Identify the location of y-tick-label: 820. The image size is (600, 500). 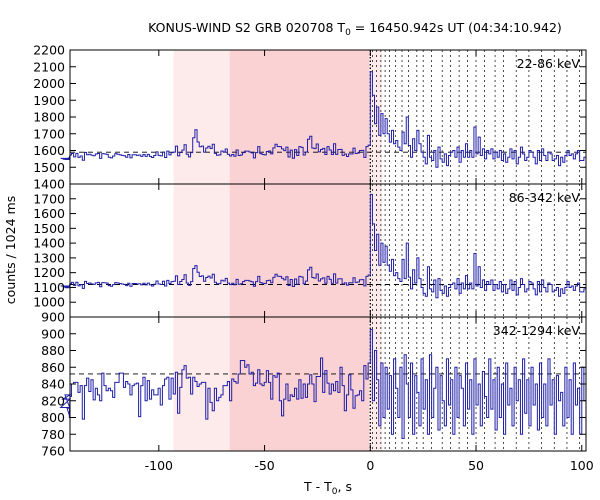
(53, 400).